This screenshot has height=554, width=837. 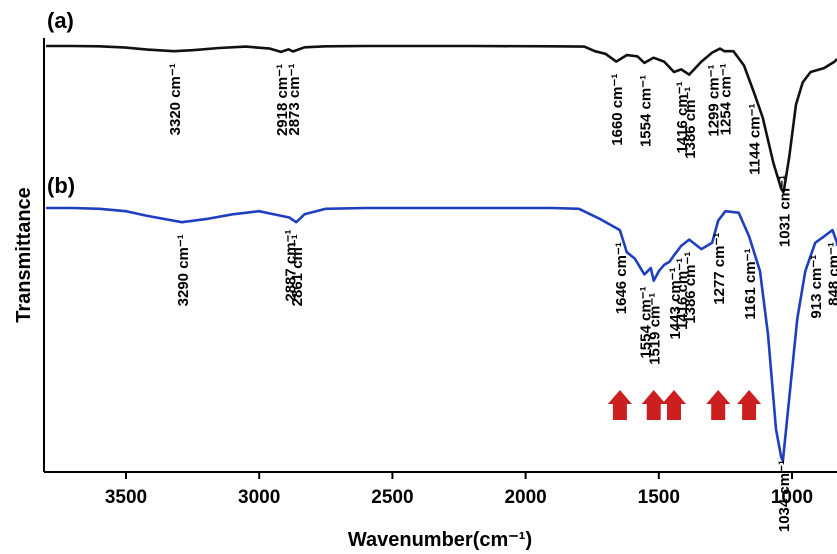 I want to click on peak-label-b-848: 848 cm⁻¹, so click(x=831, y=274).